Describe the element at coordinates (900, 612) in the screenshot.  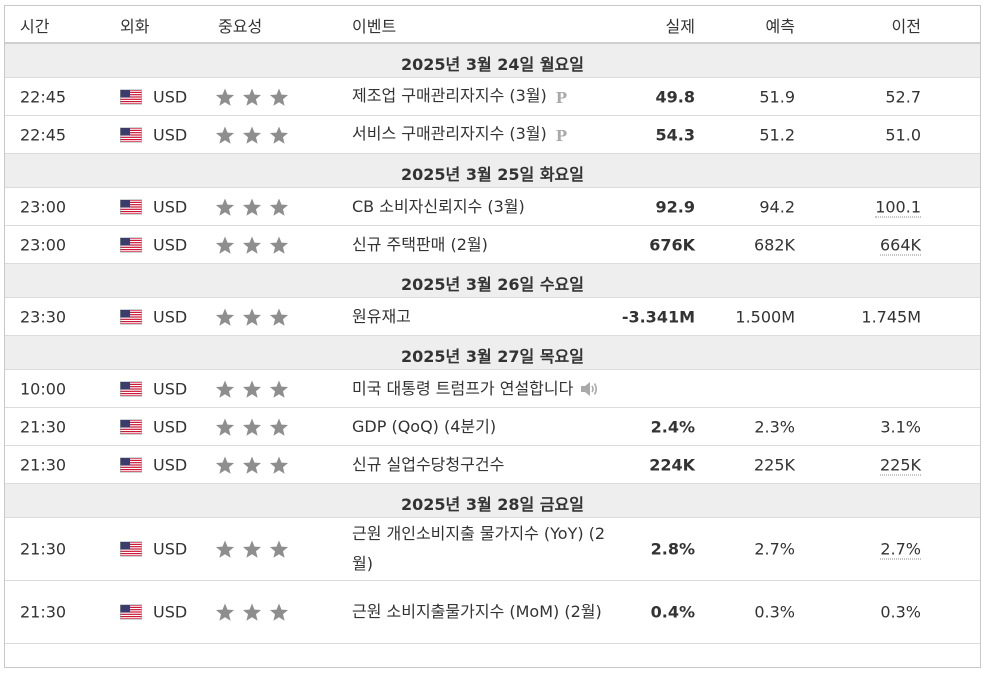
I see `previous-value-text: 0.3%` at that location.